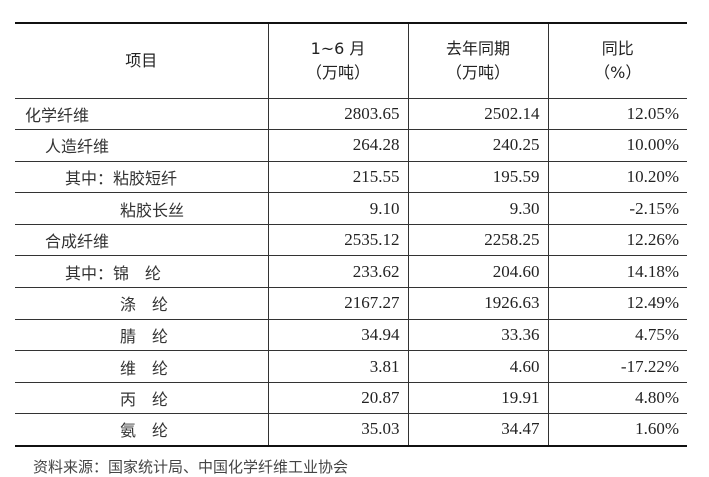 The image size is (709, 477). I want to click on yoy-value: 10.20%, so click(617, 177).